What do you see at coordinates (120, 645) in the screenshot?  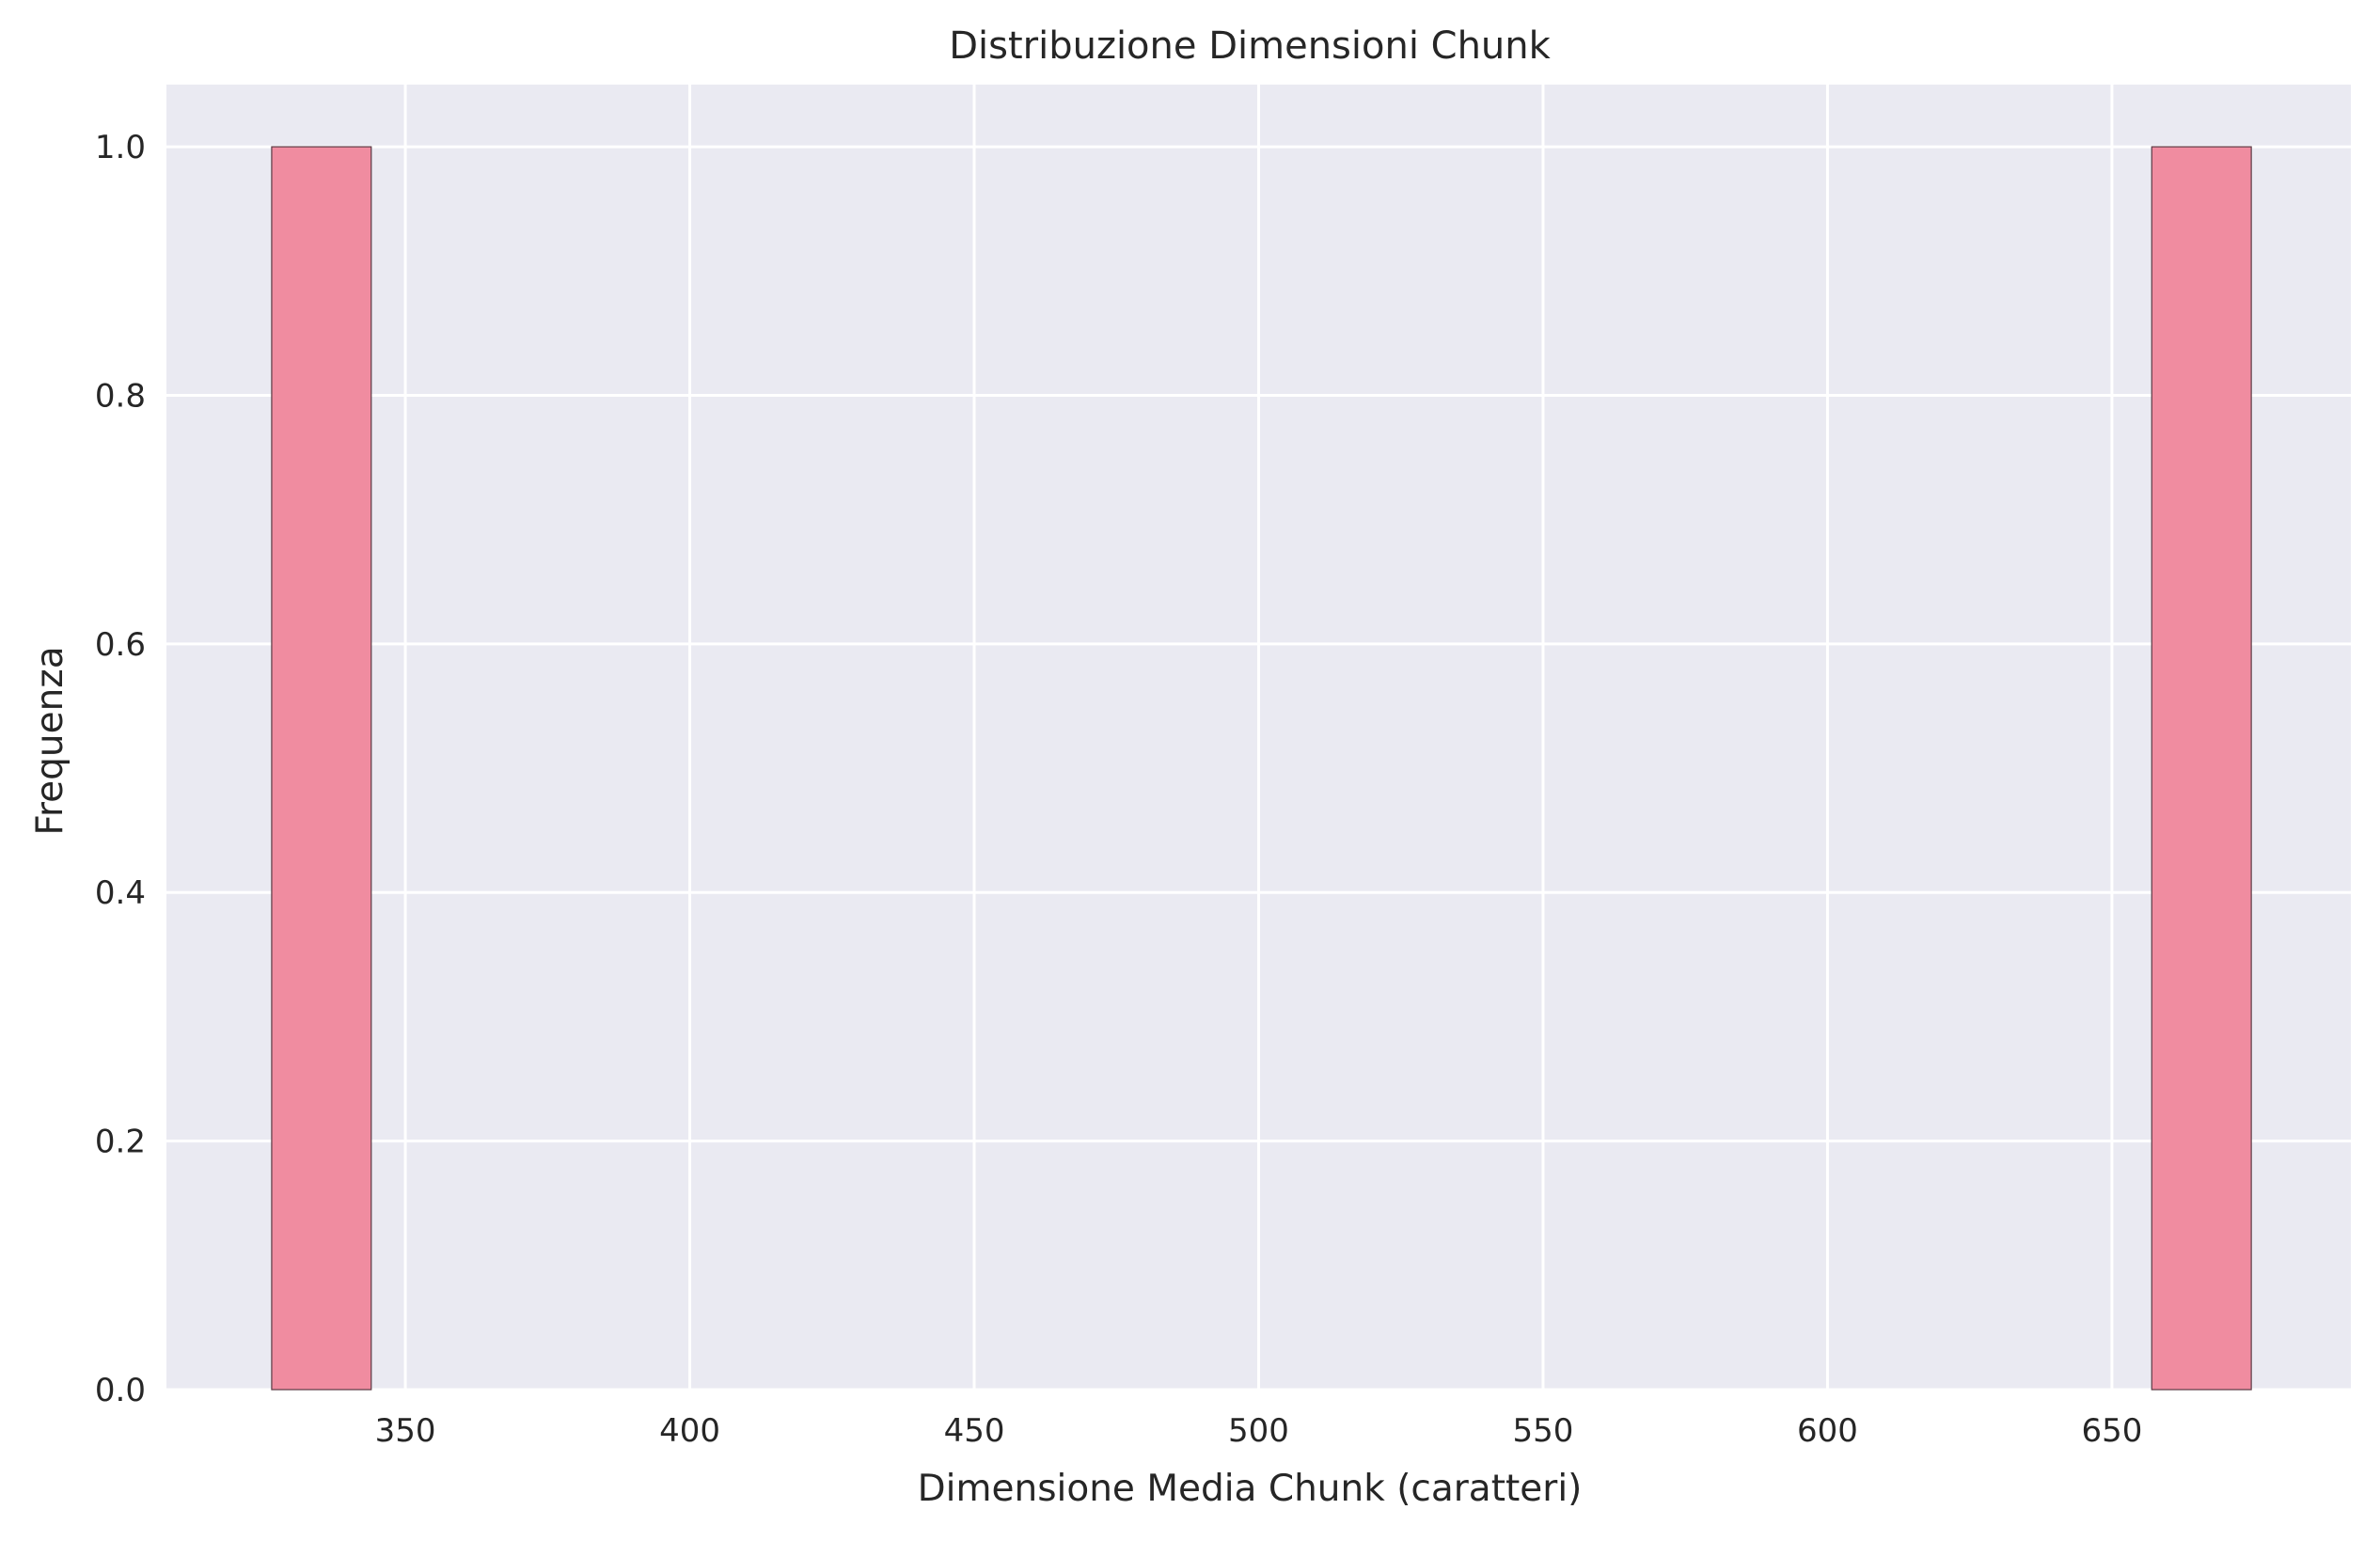 I see `y-tick-label: 0.6` at bounding box center [120, 645].